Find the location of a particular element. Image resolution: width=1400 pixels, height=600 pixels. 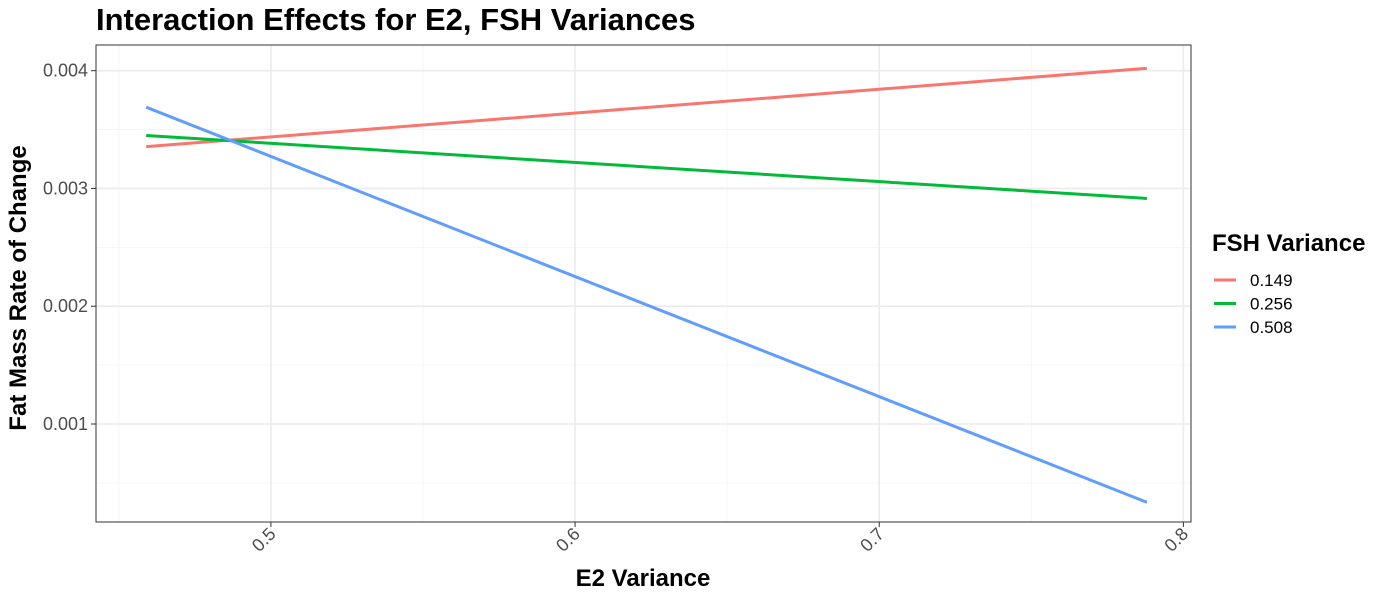

legend-item: 0.256 is located at coordinates (1253, 304).